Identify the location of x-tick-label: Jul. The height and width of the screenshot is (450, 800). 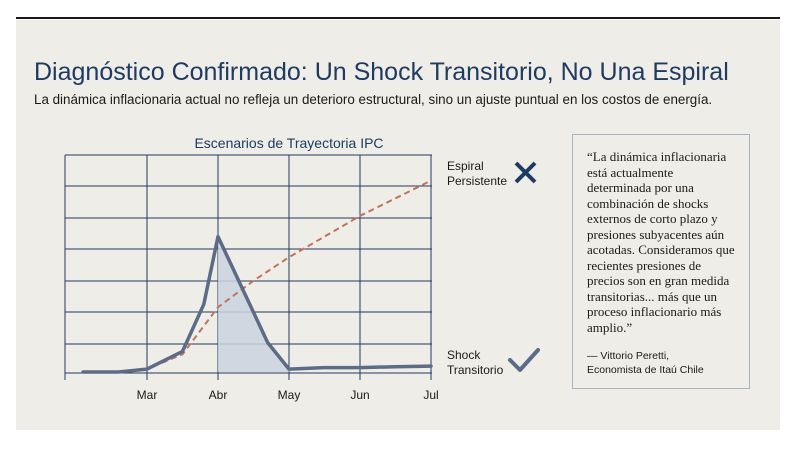
(430, 395).